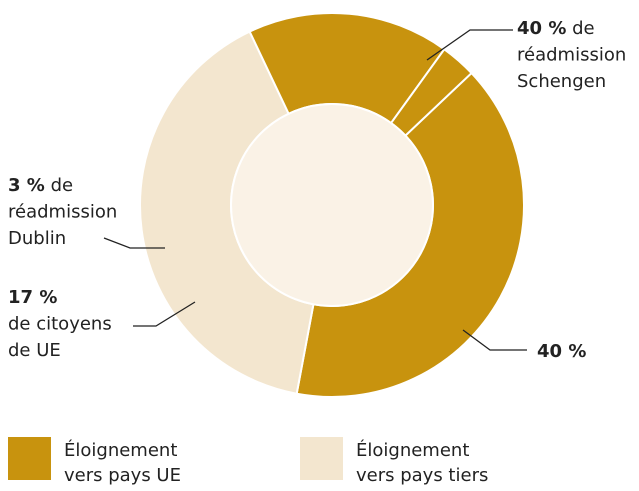  I want to click on slice-label: 17 % de citoyens de UE, so click(60, 324).